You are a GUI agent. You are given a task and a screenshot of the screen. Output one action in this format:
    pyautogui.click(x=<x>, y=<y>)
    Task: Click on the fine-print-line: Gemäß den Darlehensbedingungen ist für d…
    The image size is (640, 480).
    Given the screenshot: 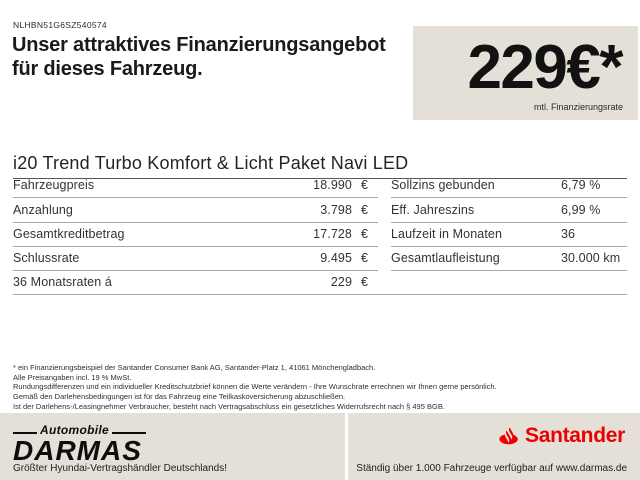 What is the action you would take?
    pyautogui.click(x=179, y=397)
    